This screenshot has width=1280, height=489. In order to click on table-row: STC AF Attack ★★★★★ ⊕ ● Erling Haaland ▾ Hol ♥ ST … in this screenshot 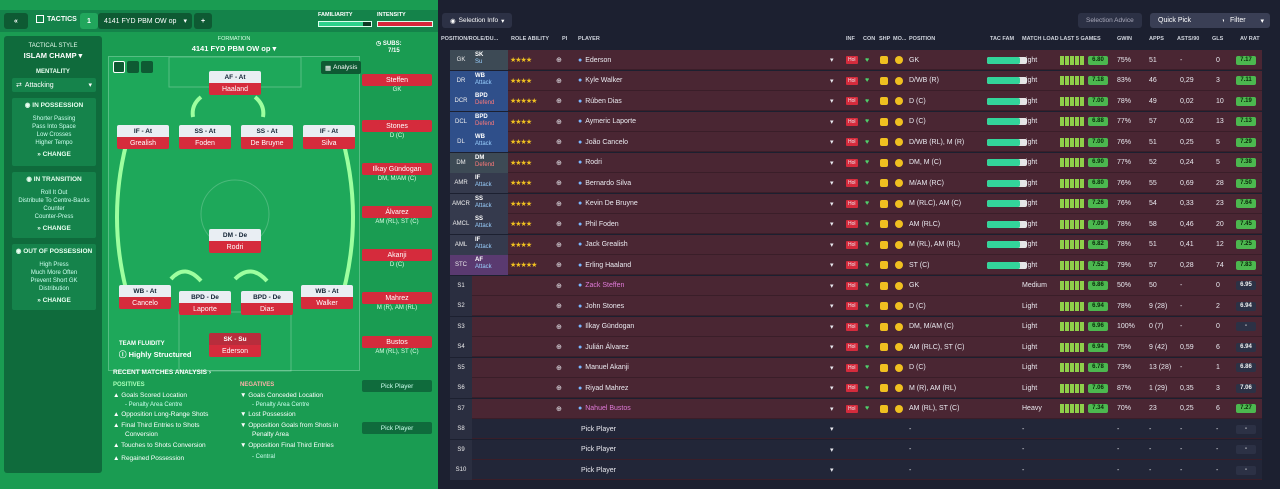, I will do `click(856, 265)`.